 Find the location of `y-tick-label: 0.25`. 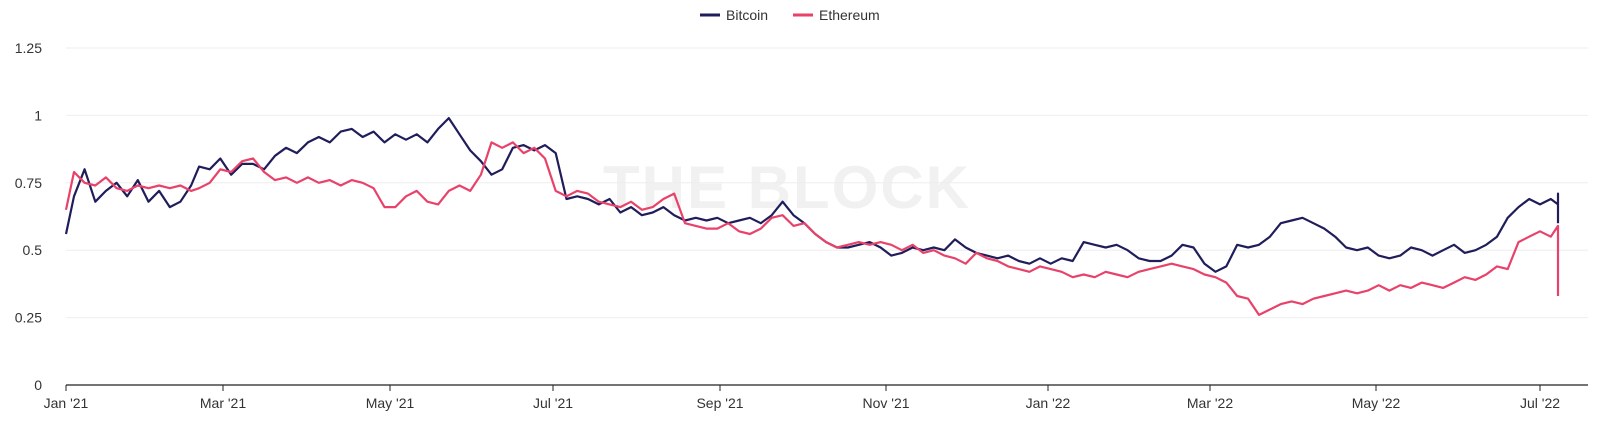

y-tick-label: 0.25 is located at coordinates (28, 318).